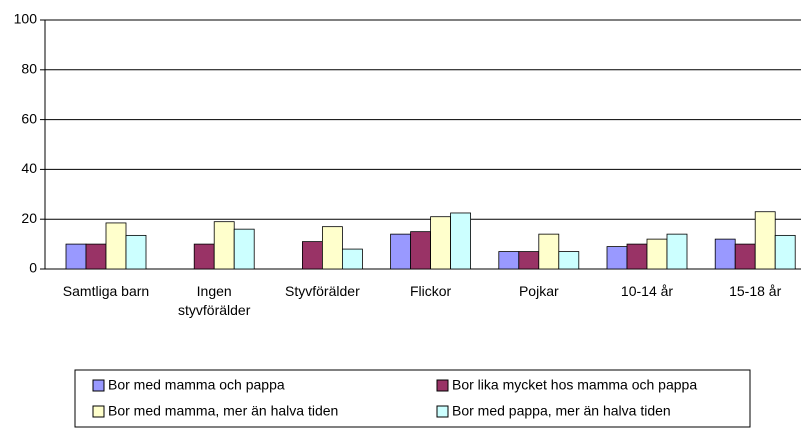  Describe the element at coordinates (29, 118) in the screenshot. I see `y-tick-label: 60` at that location.